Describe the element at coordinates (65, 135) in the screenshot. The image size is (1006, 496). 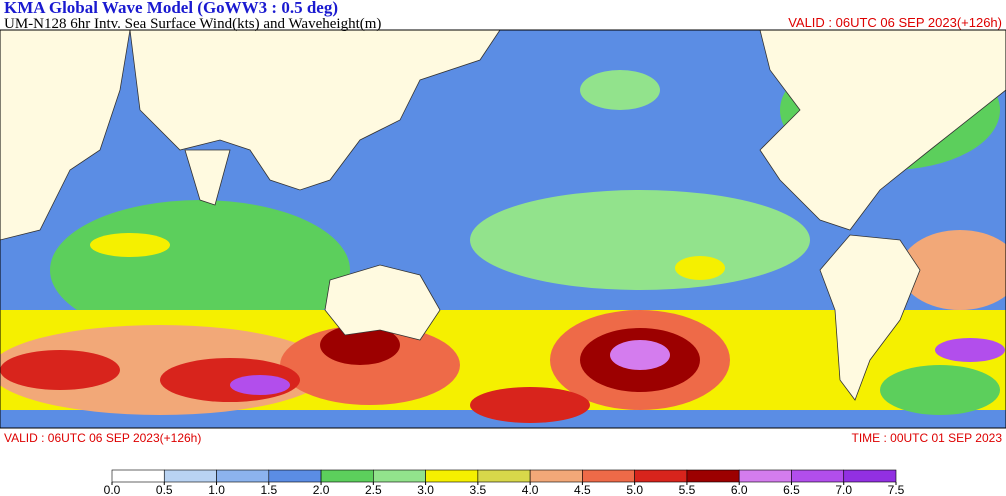
I see `land-africa` at that location.